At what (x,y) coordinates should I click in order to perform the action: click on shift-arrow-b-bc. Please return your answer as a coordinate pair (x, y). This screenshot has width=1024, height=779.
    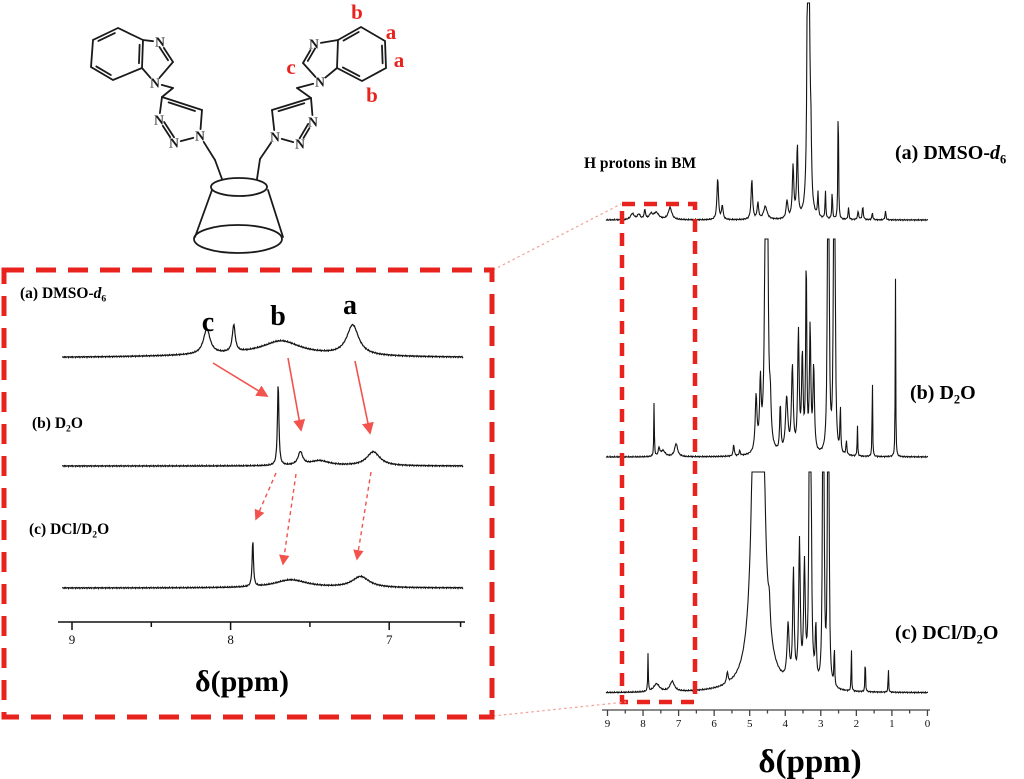
    Looking at the image, I should click on (288, 519).